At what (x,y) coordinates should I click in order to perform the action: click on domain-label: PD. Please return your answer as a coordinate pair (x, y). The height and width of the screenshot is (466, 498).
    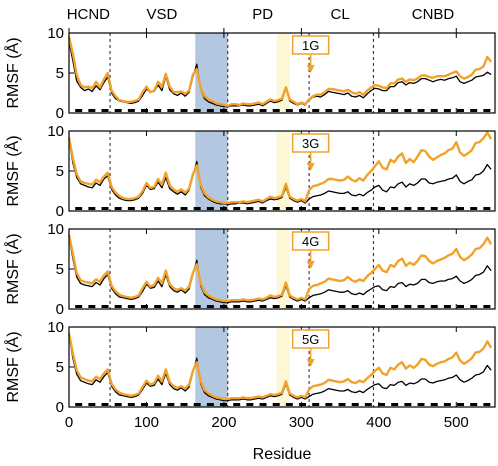
    Looking at the image, I should click on (262, 14).